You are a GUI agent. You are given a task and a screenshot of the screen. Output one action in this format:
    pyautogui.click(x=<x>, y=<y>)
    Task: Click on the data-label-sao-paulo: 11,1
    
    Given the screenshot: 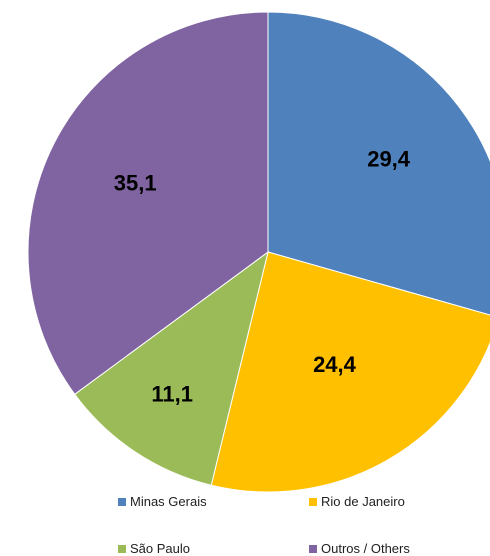 What is the action you would take?
    pyautogui.click(x=172, y=394)
    